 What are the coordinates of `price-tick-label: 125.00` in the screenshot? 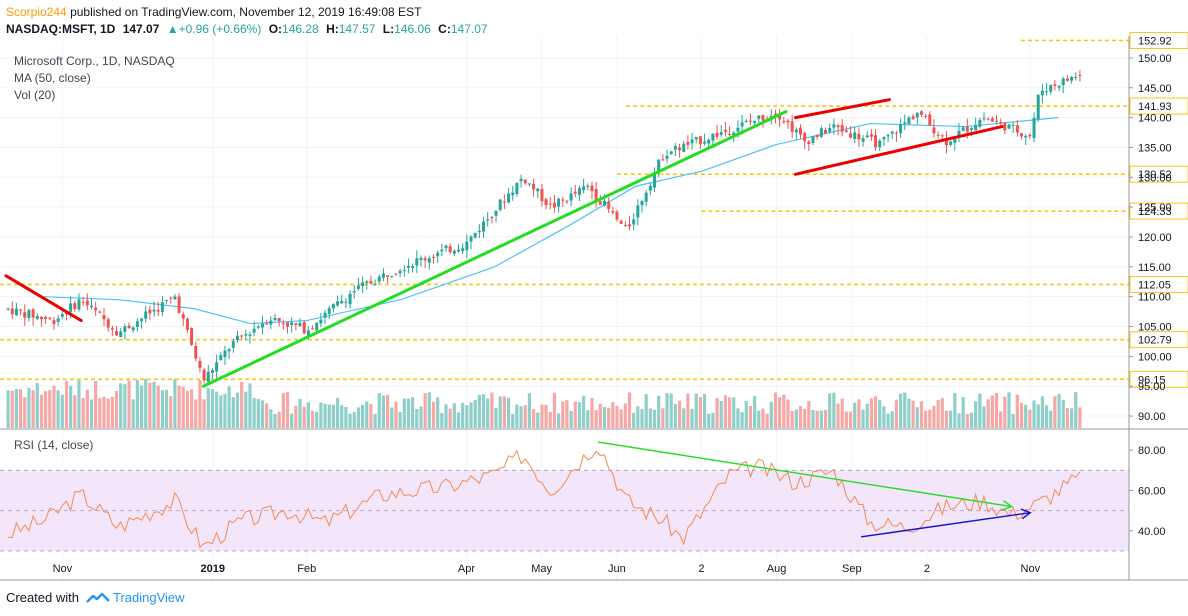 It's located at (1155, 208).